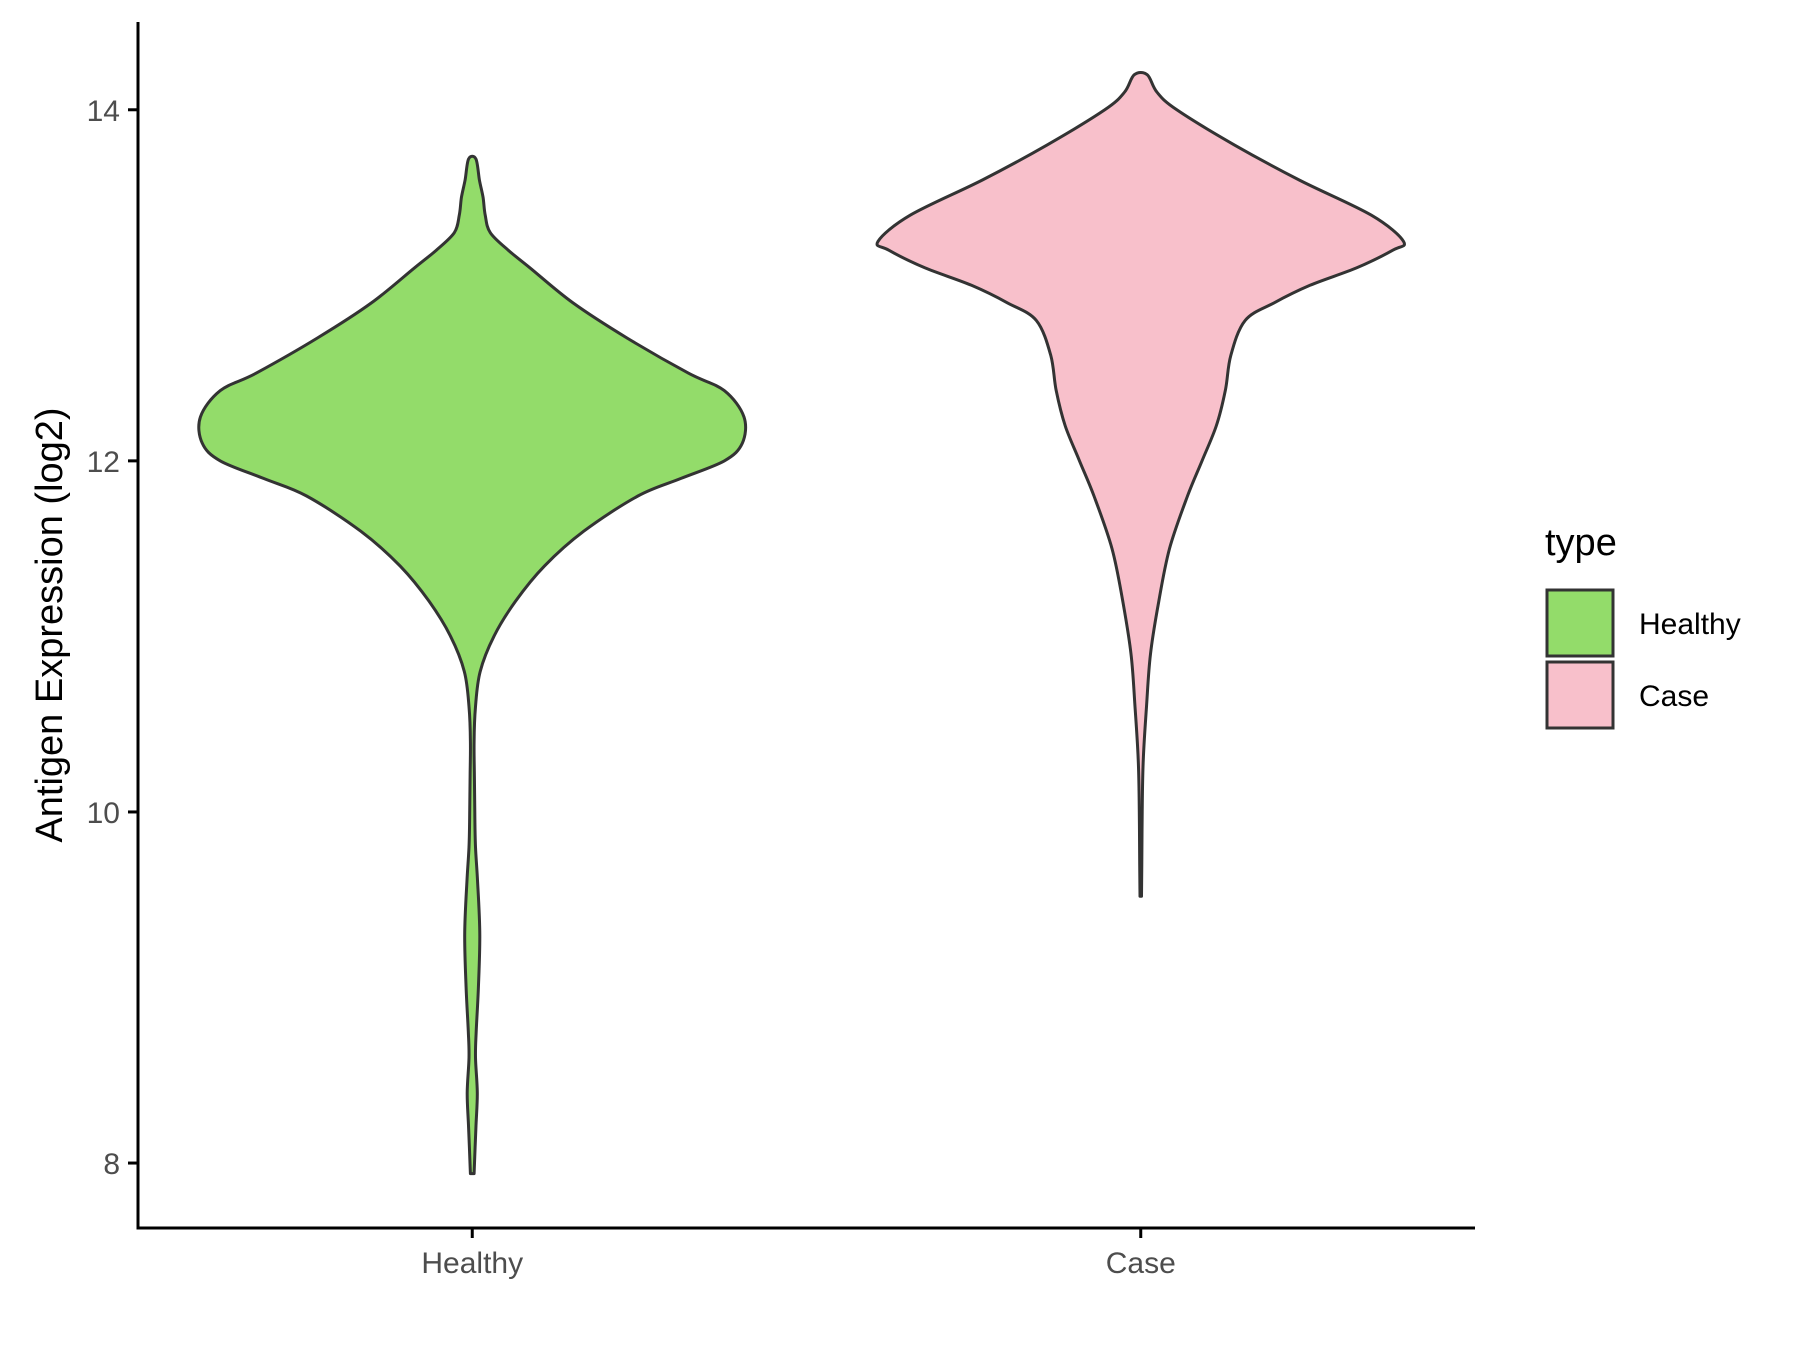 The image size is (1800, 1350). What do you see at coordinates (1690, 624) in the screenshot?
I see `legend-label: Healthy` at bounding box center [1690, 624].